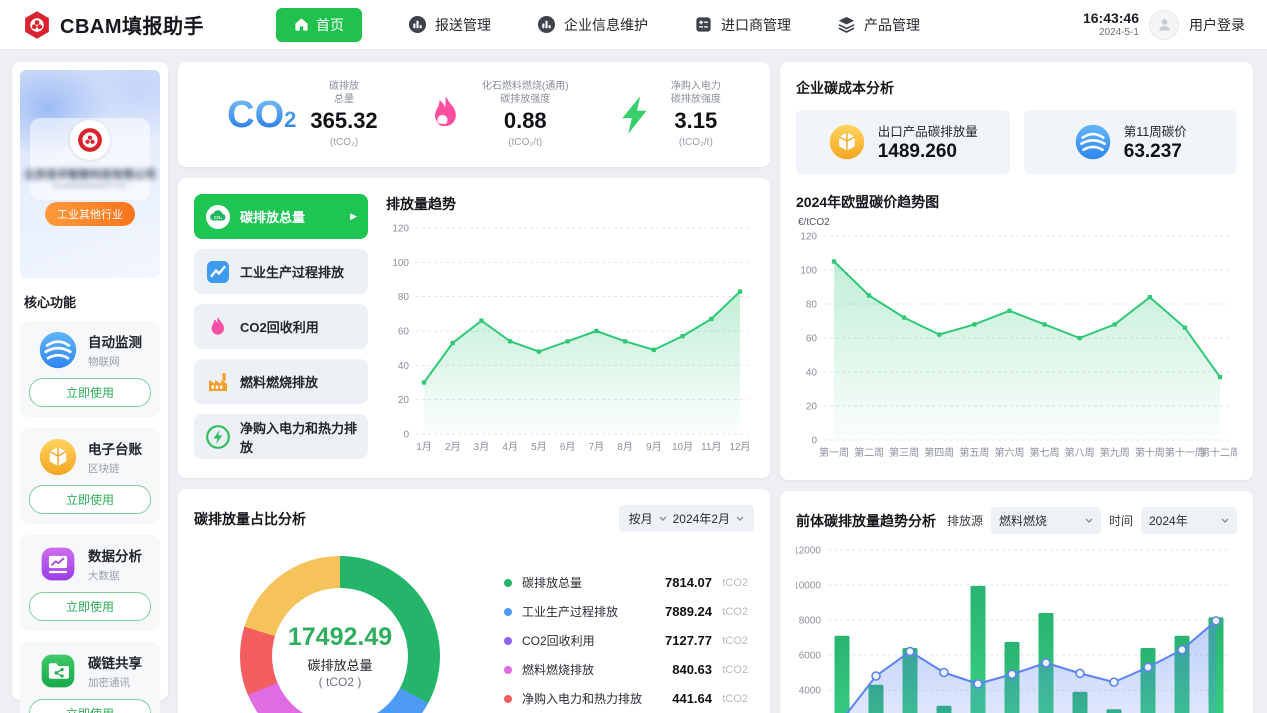 This screenshot has width=1267, height=713. Describe the element at coordinates (1045, 520) in the screenshot. I see `source-select: 燃料燃烧` at that location.